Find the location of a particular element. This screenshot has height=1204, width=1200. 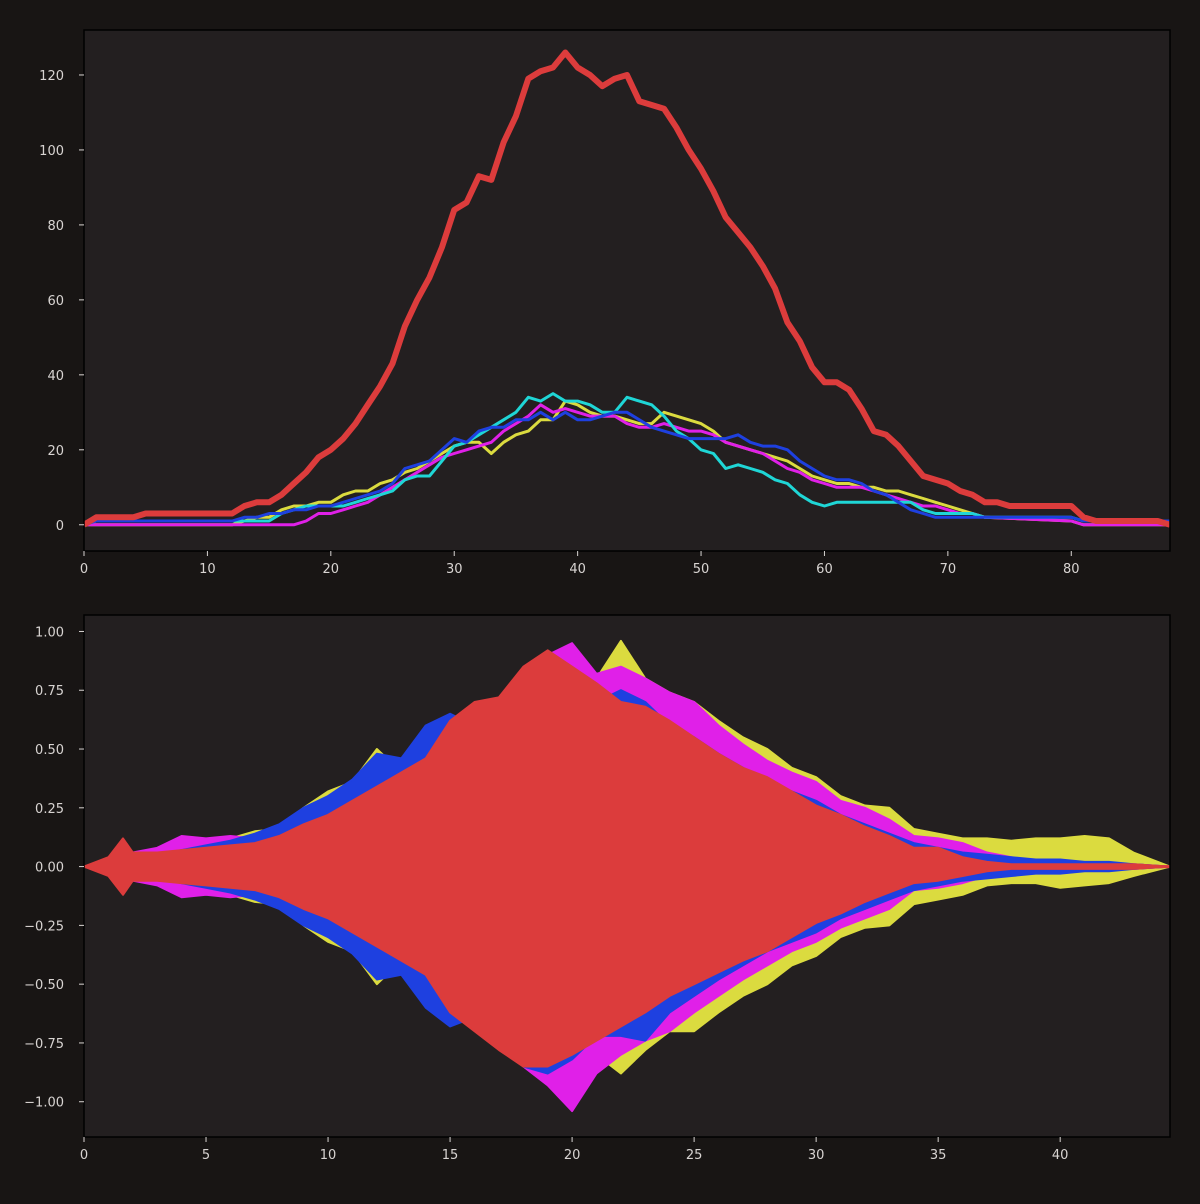

x-tick-label: 35 is located at coordinates (938, 1155).